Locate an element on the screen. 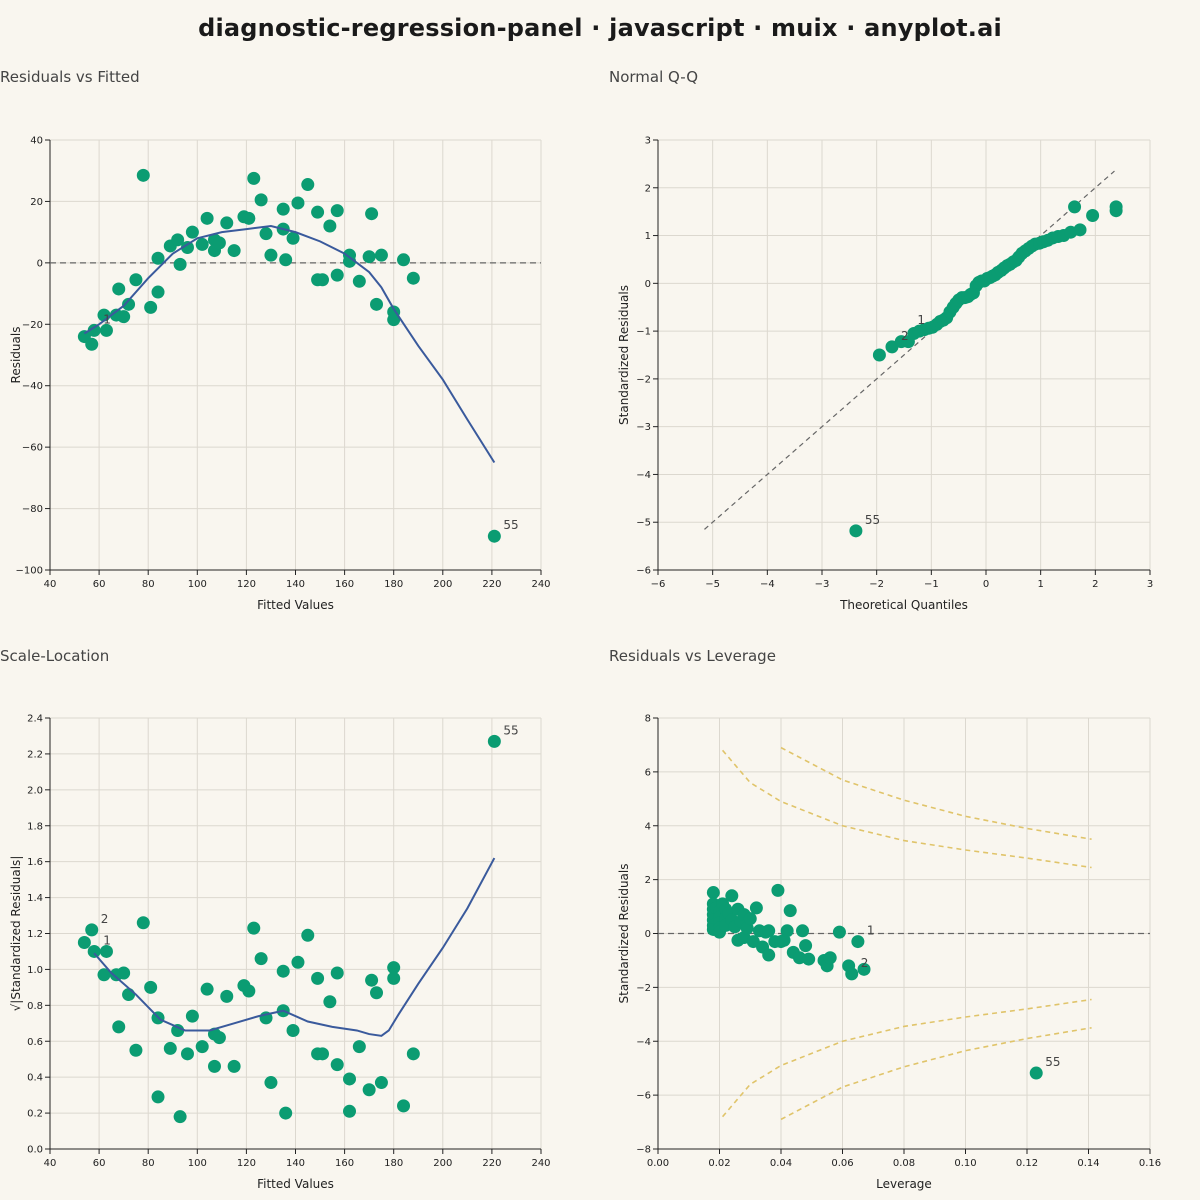  x-tick-label: 80 is located at coordinates (148, 1163).